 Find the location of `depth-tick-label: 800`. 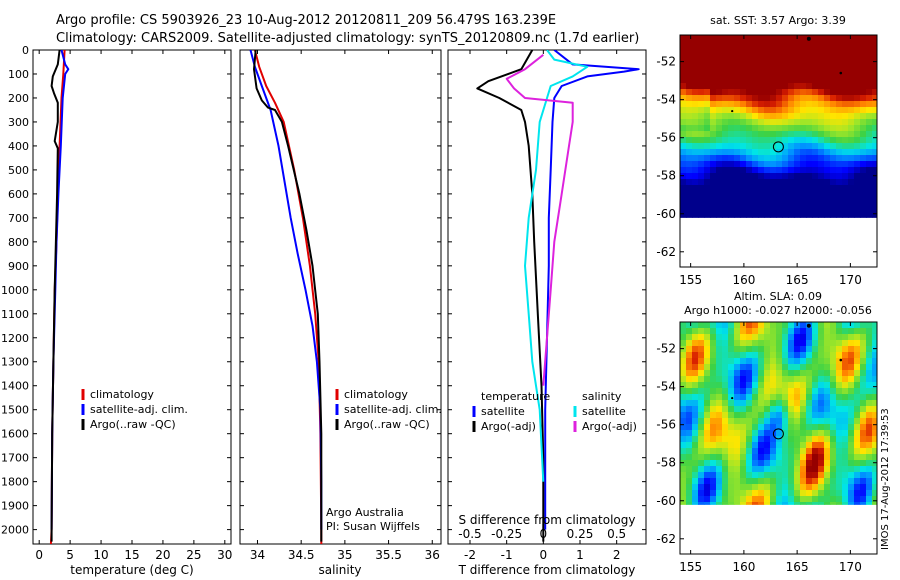

depth-tick-label: 800 is located at coordinates (18, 242).